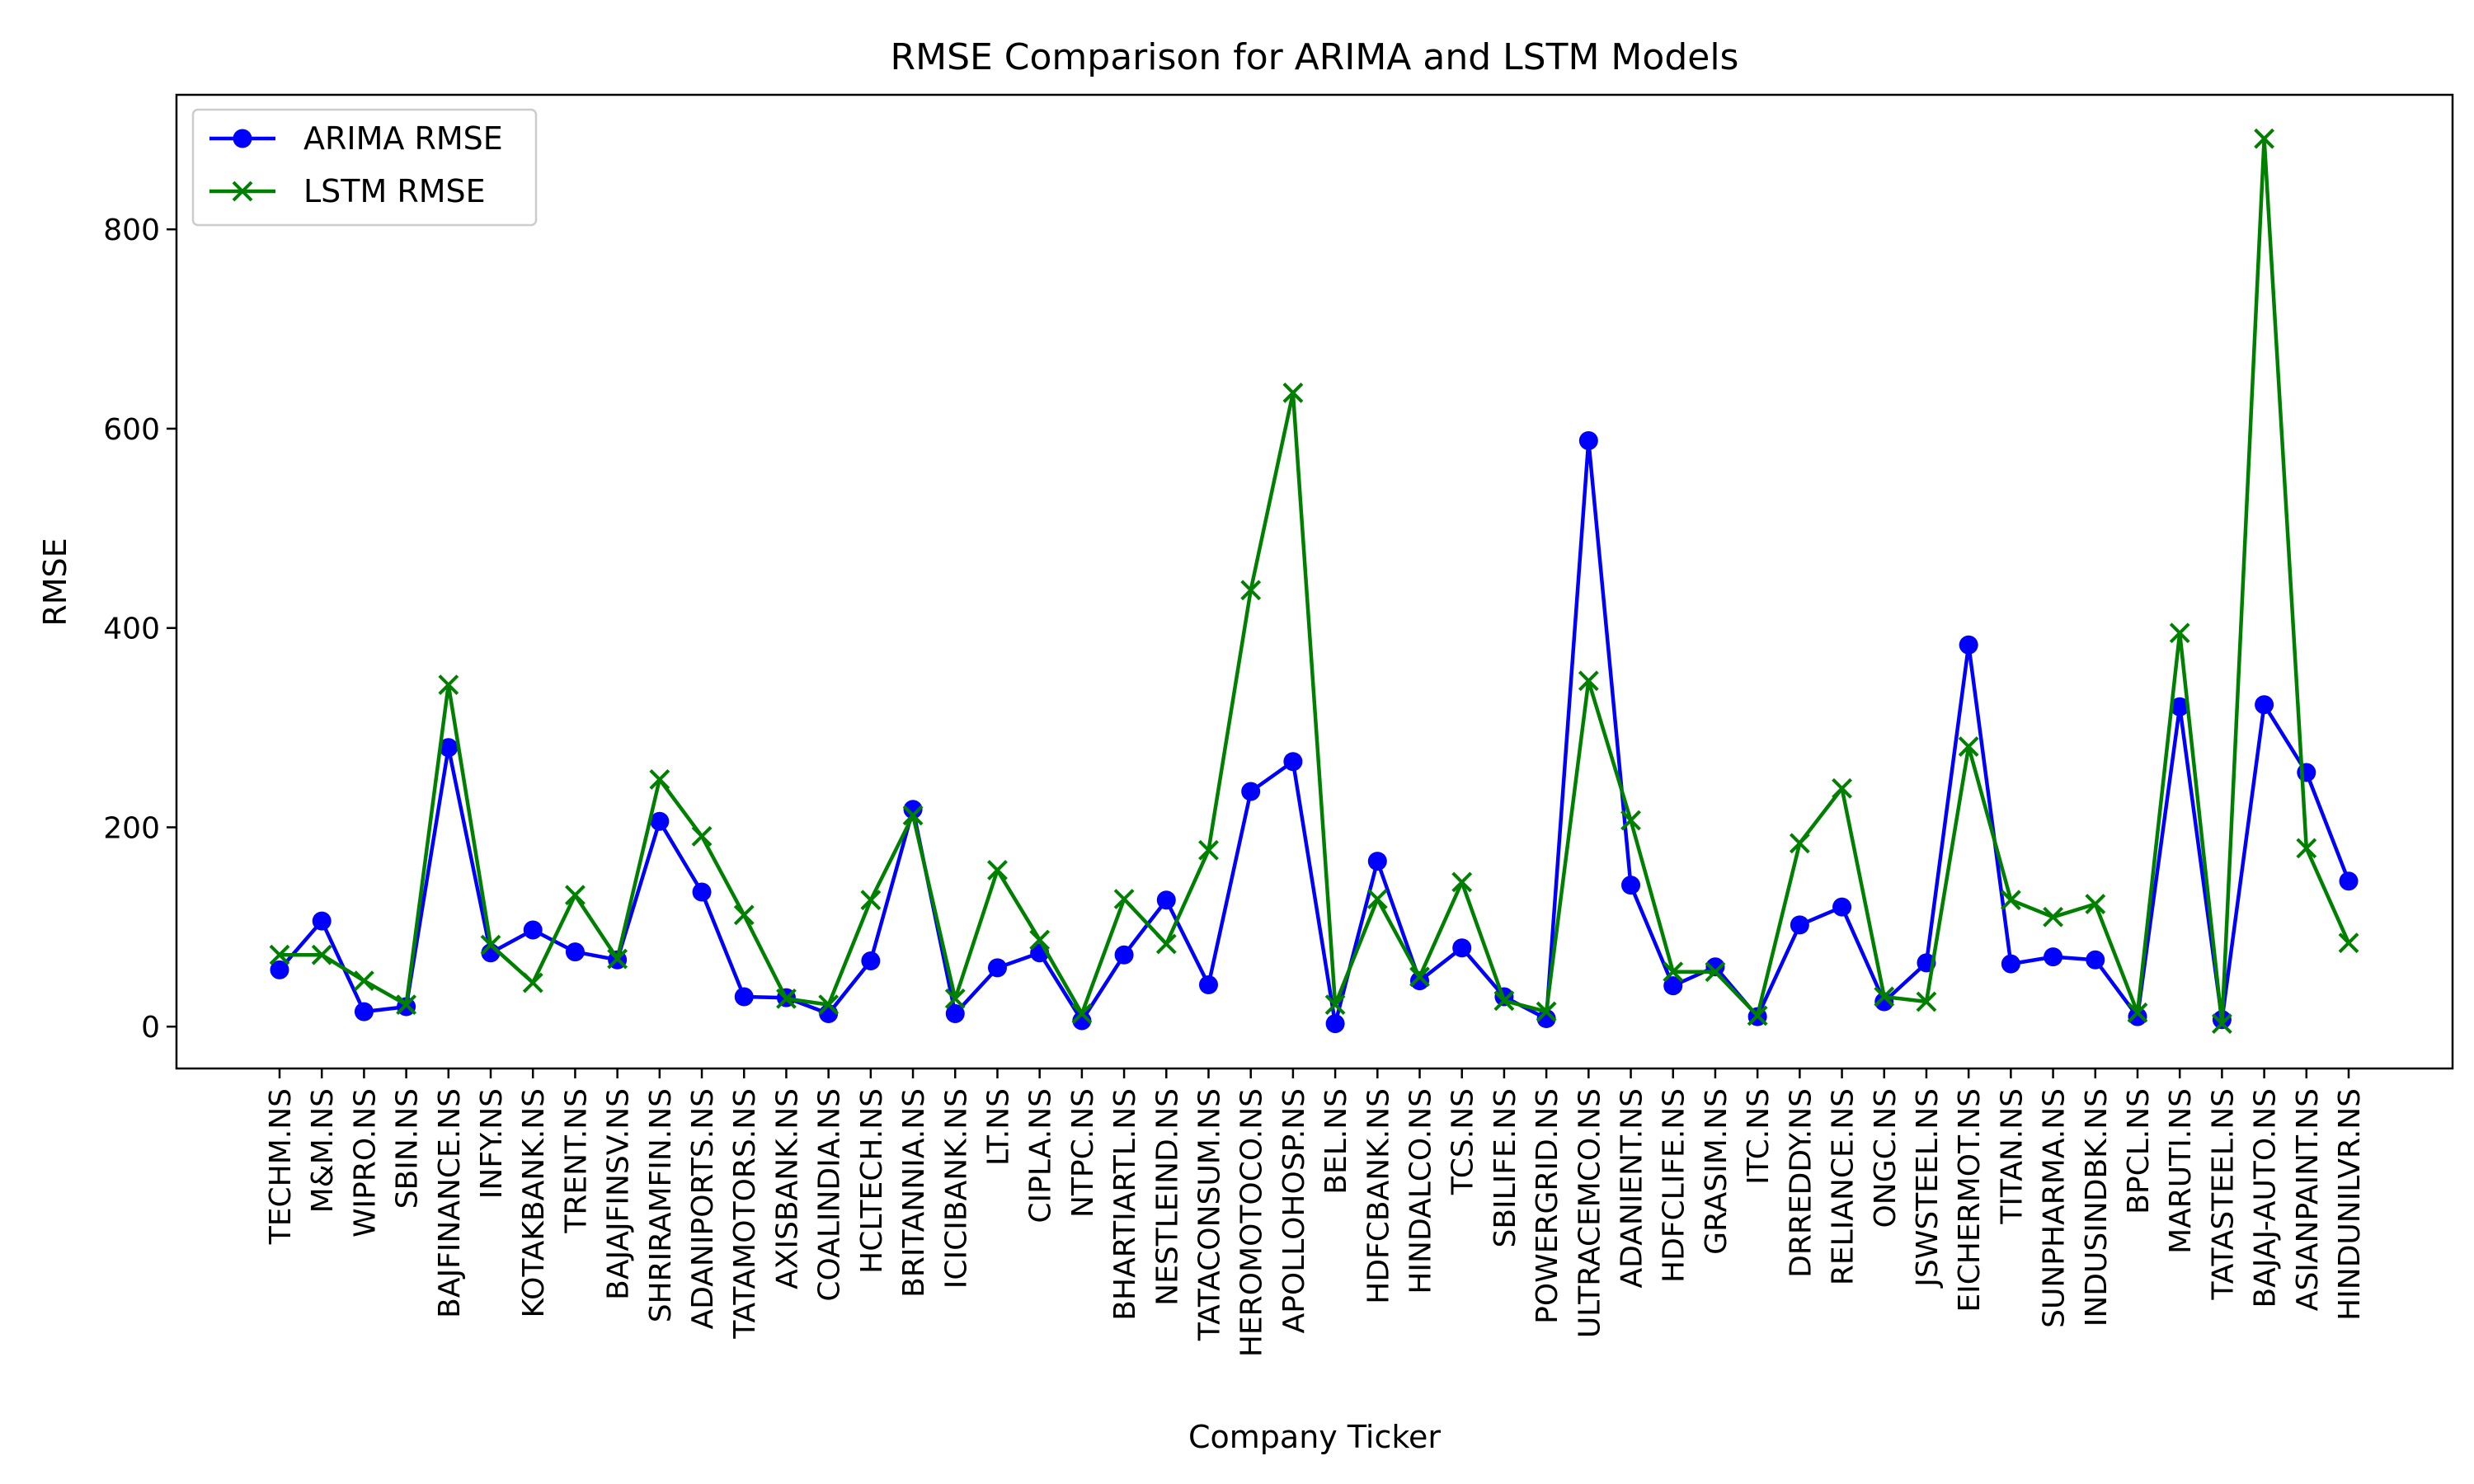 Image resolution: width=2474 pixels, height=1484 pixels. Describe the element at coordinates (2097, 1207) in the screenshot. I see `x-tick-label: INDUSINDBK.NS` at that location.